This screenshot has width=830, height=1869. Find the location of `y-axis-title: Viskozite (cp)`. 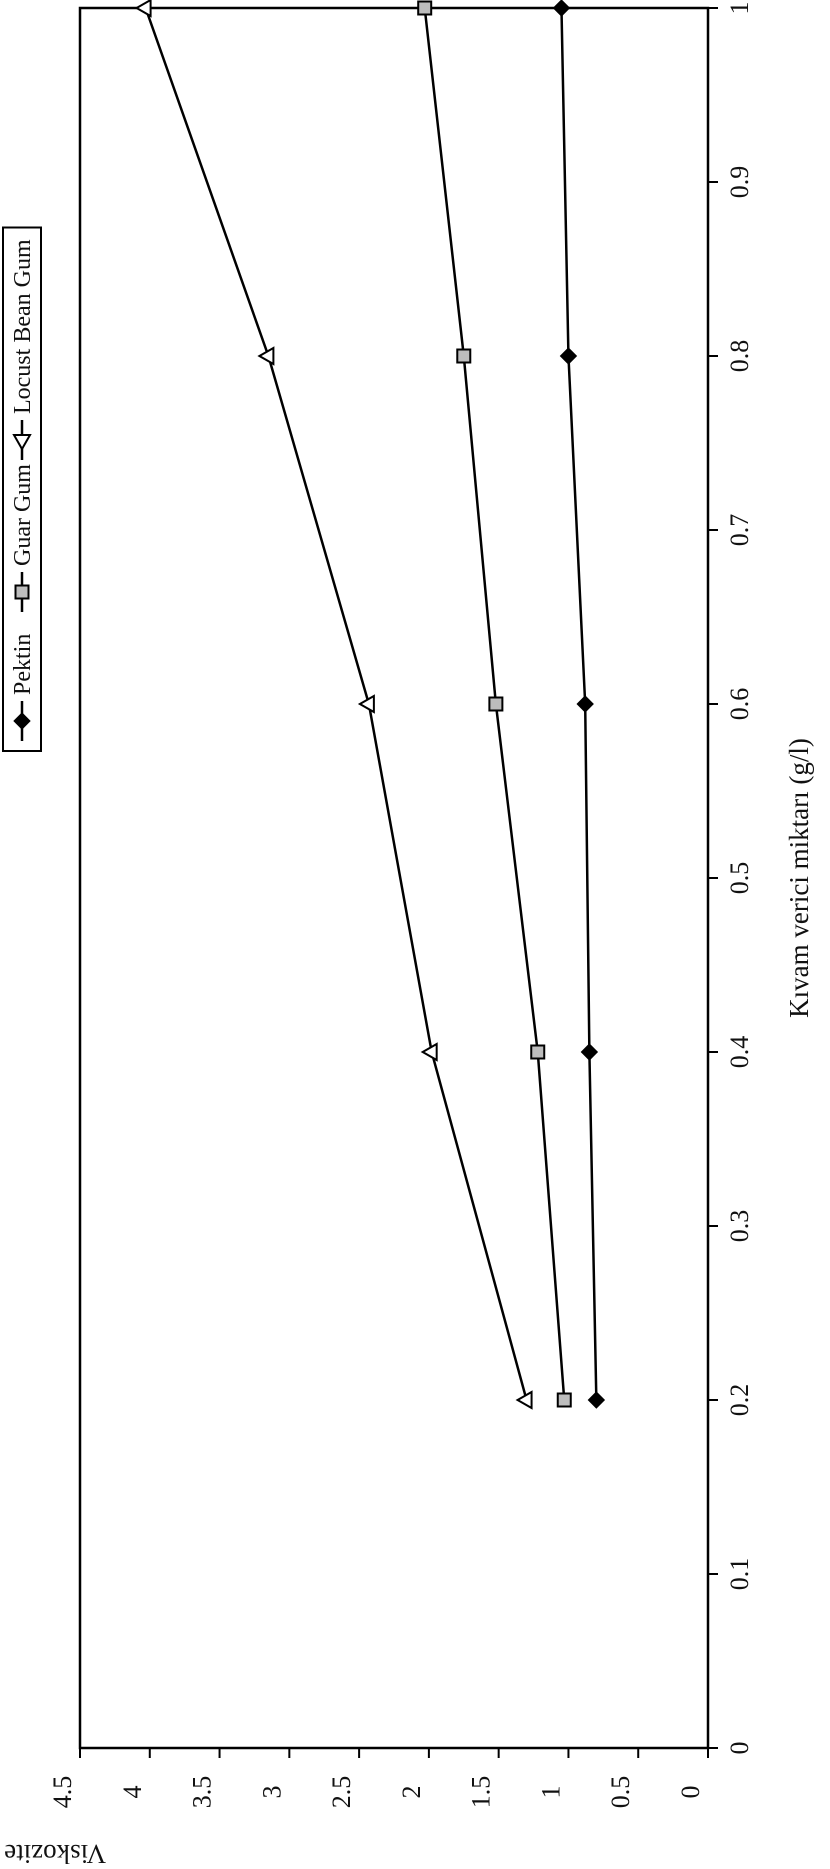

y-axis-title: Viskozite (cp) is located at coordinates (53, 1851).